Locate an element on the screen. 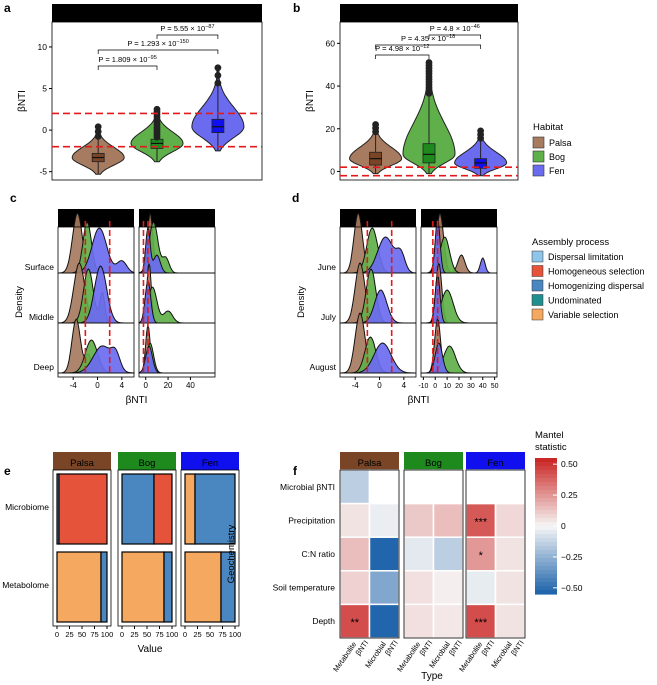  mantel-colorbar-label: 0.25 is located at coordinates (569, 495).